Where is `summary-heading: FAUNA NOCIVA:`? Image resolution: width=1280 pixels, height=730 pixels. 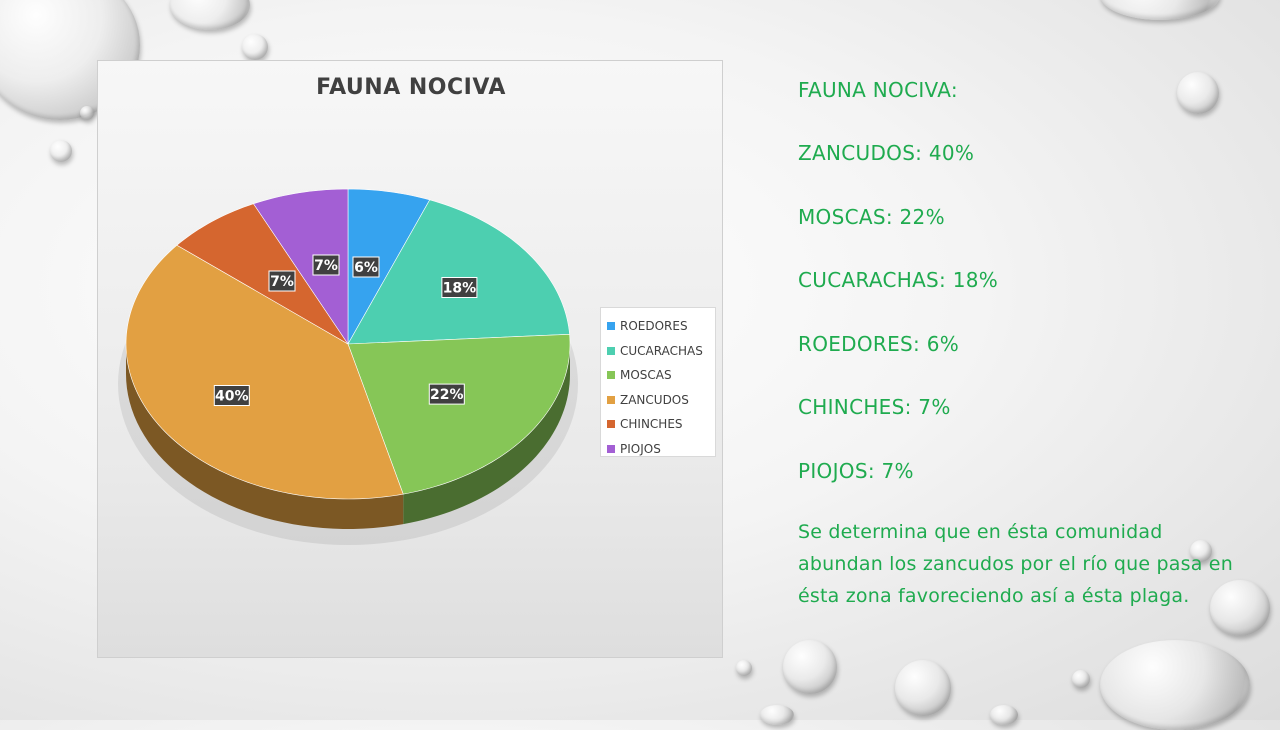 summary-heading: FAUNA NOCIVA: is located at coordinates (878, 90).